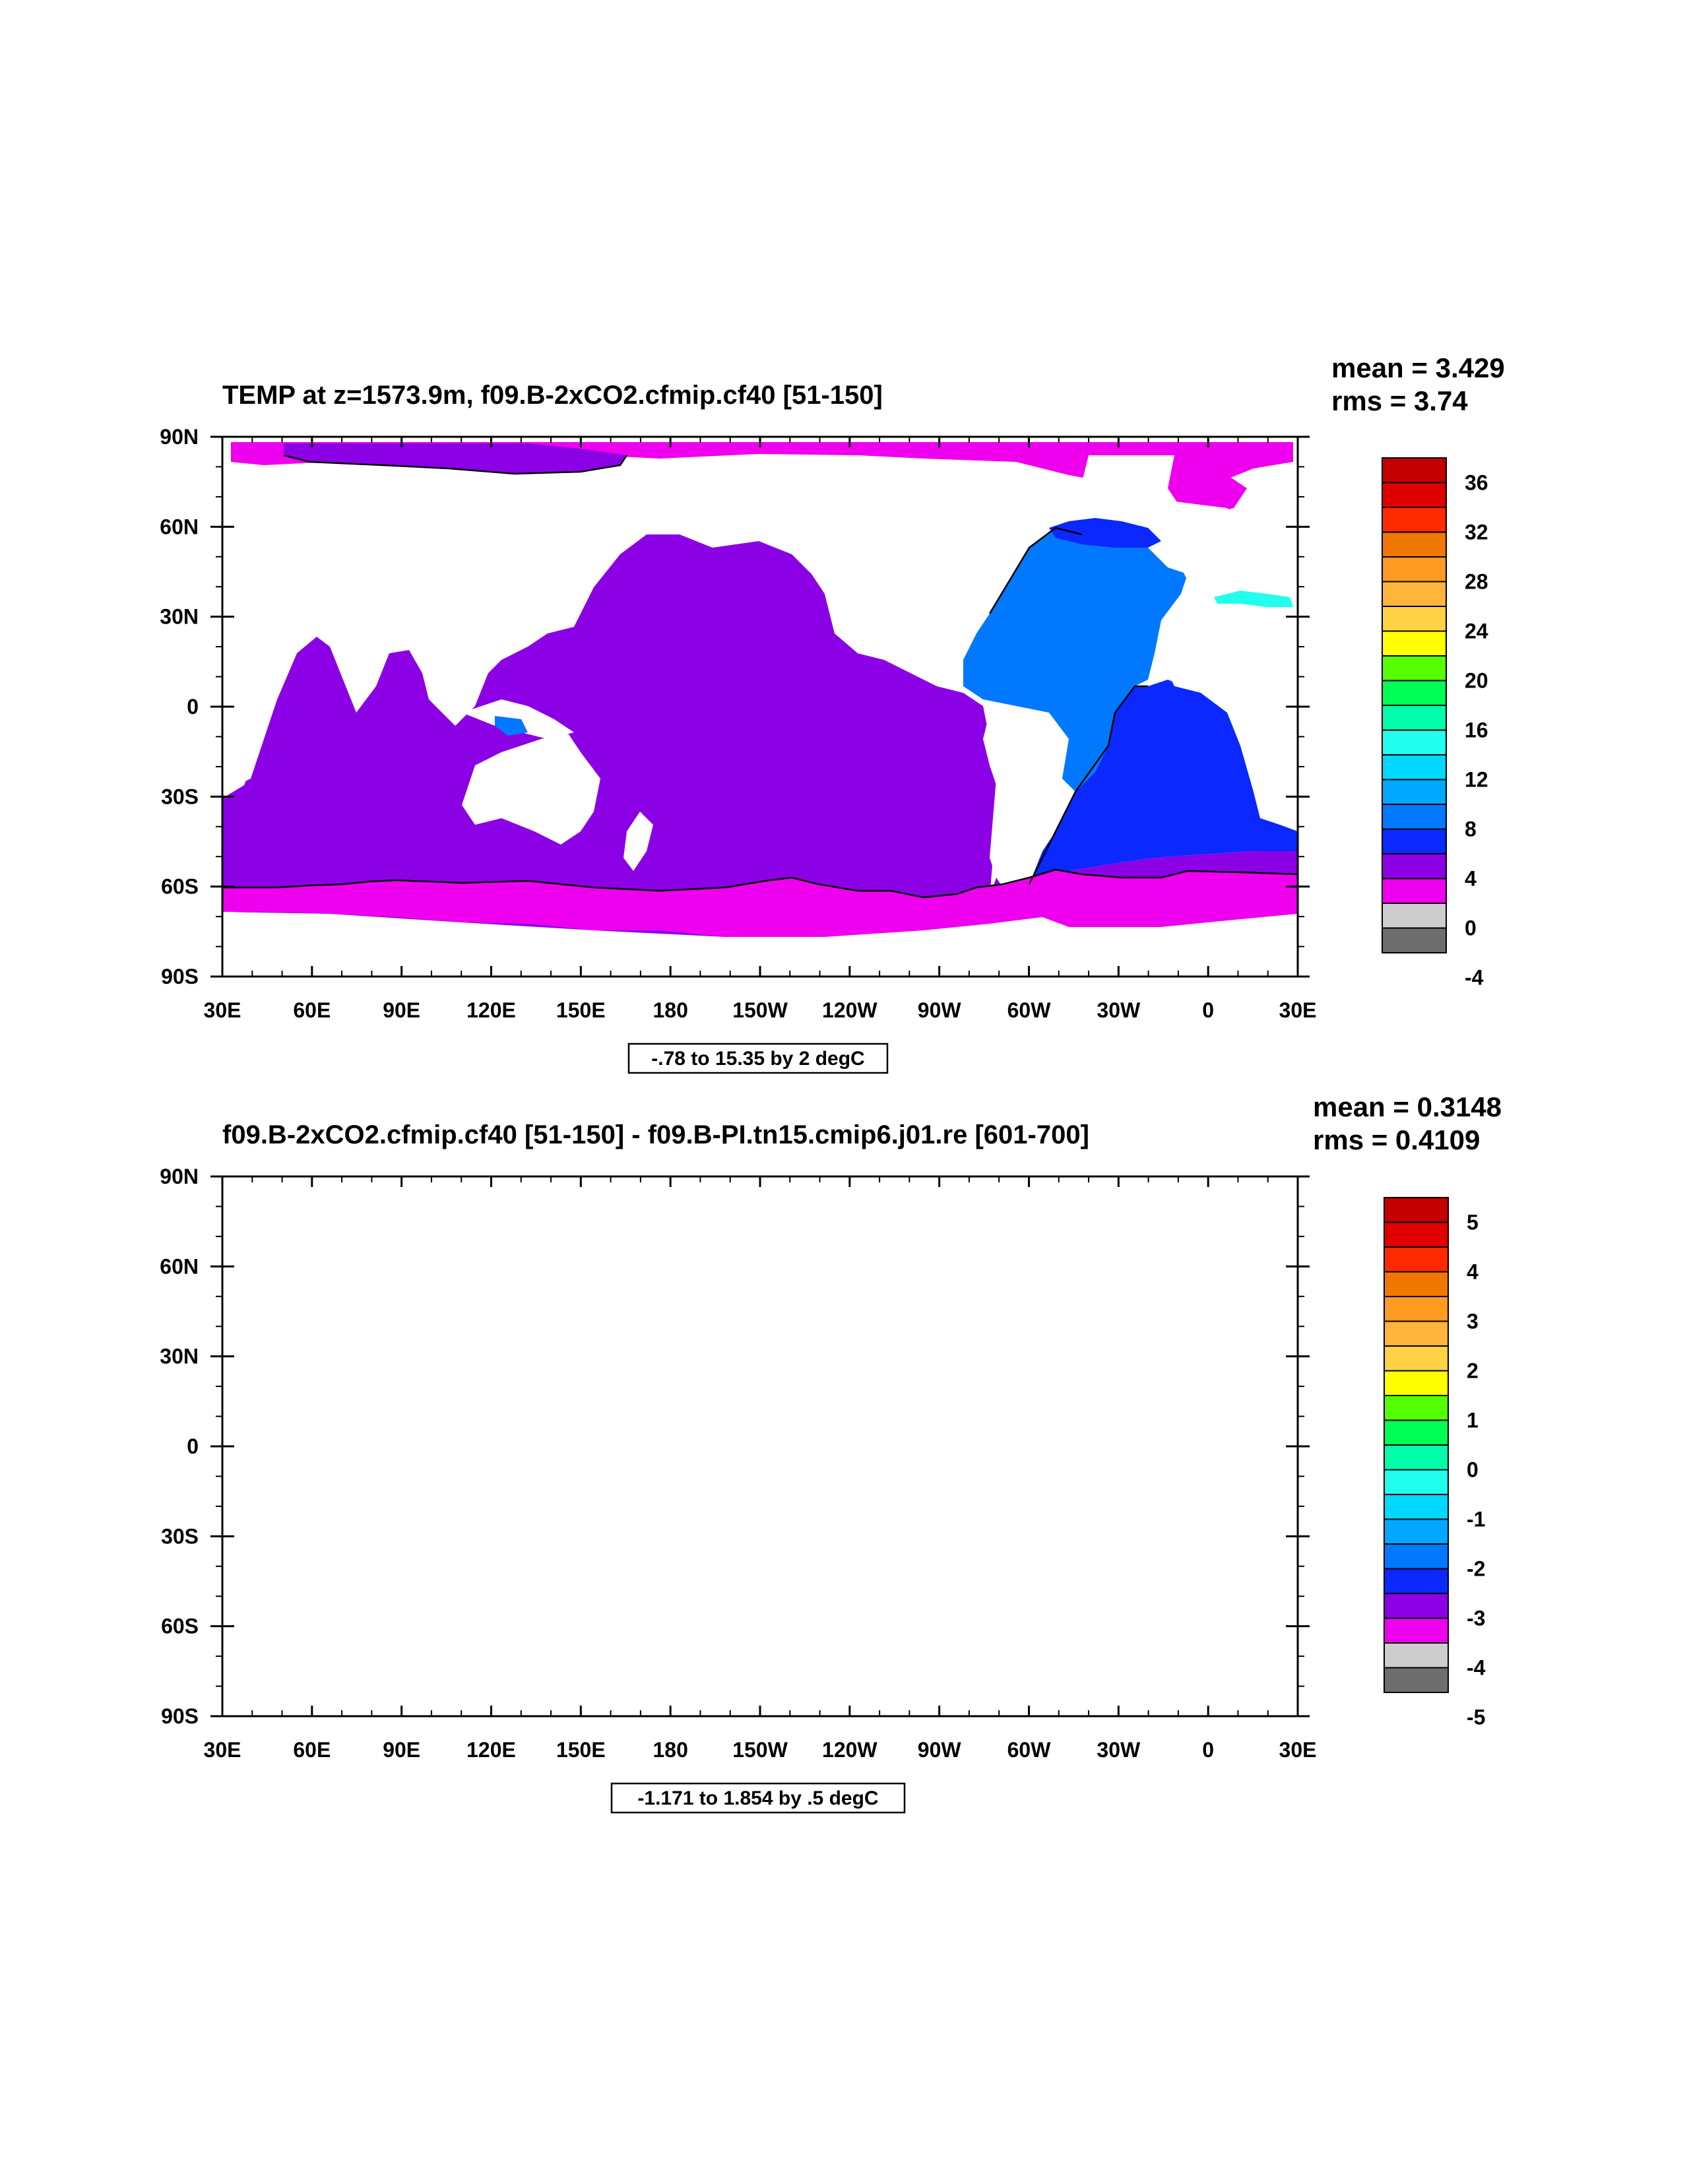 Image resolution: width=1689 pixels, height=2184 pixels. Describe the element at coordinates (760, 944) in the screenshot. I see `antarctica` at that location.